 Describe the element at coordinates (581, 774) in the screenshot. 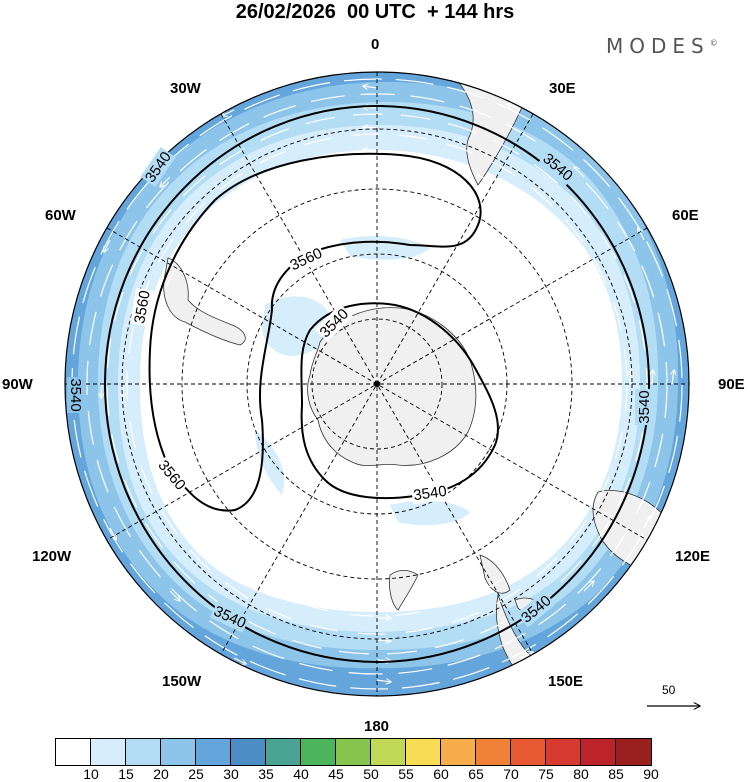

I see `colorbar-label: 80` at that location.